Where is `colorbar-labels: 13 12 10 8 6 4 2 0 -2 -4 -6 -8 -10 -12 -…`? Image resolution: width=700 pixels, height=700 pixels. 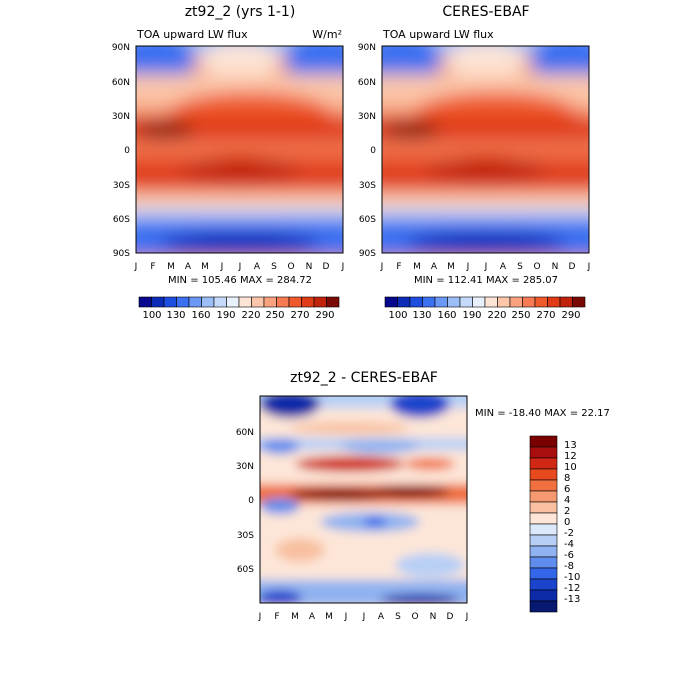
colorbar-labels: 13 12 10 8 6 4 2 0 -2 -4 -6 -8 -10 -12 -… is located at coordinates (572, 522).